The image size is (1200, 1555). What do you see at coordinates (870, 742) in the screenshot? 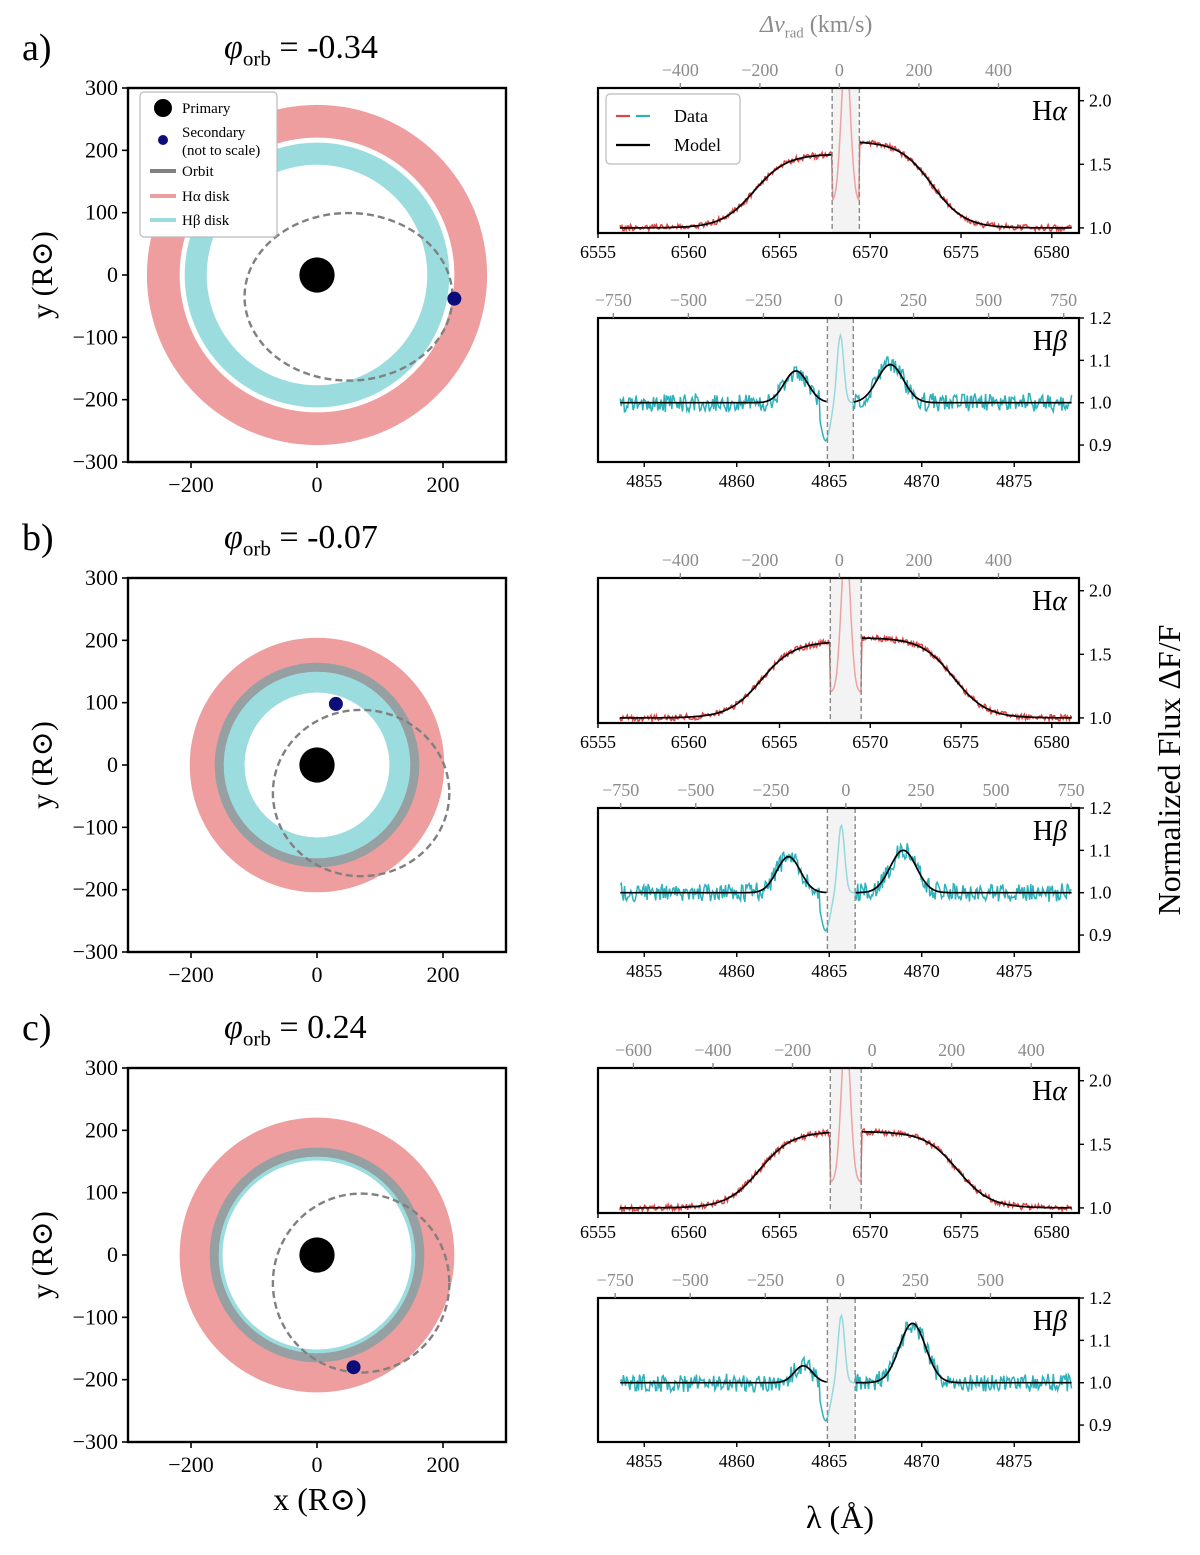
I see `x-tick-label: 6570` at bounding box center [870, 742].